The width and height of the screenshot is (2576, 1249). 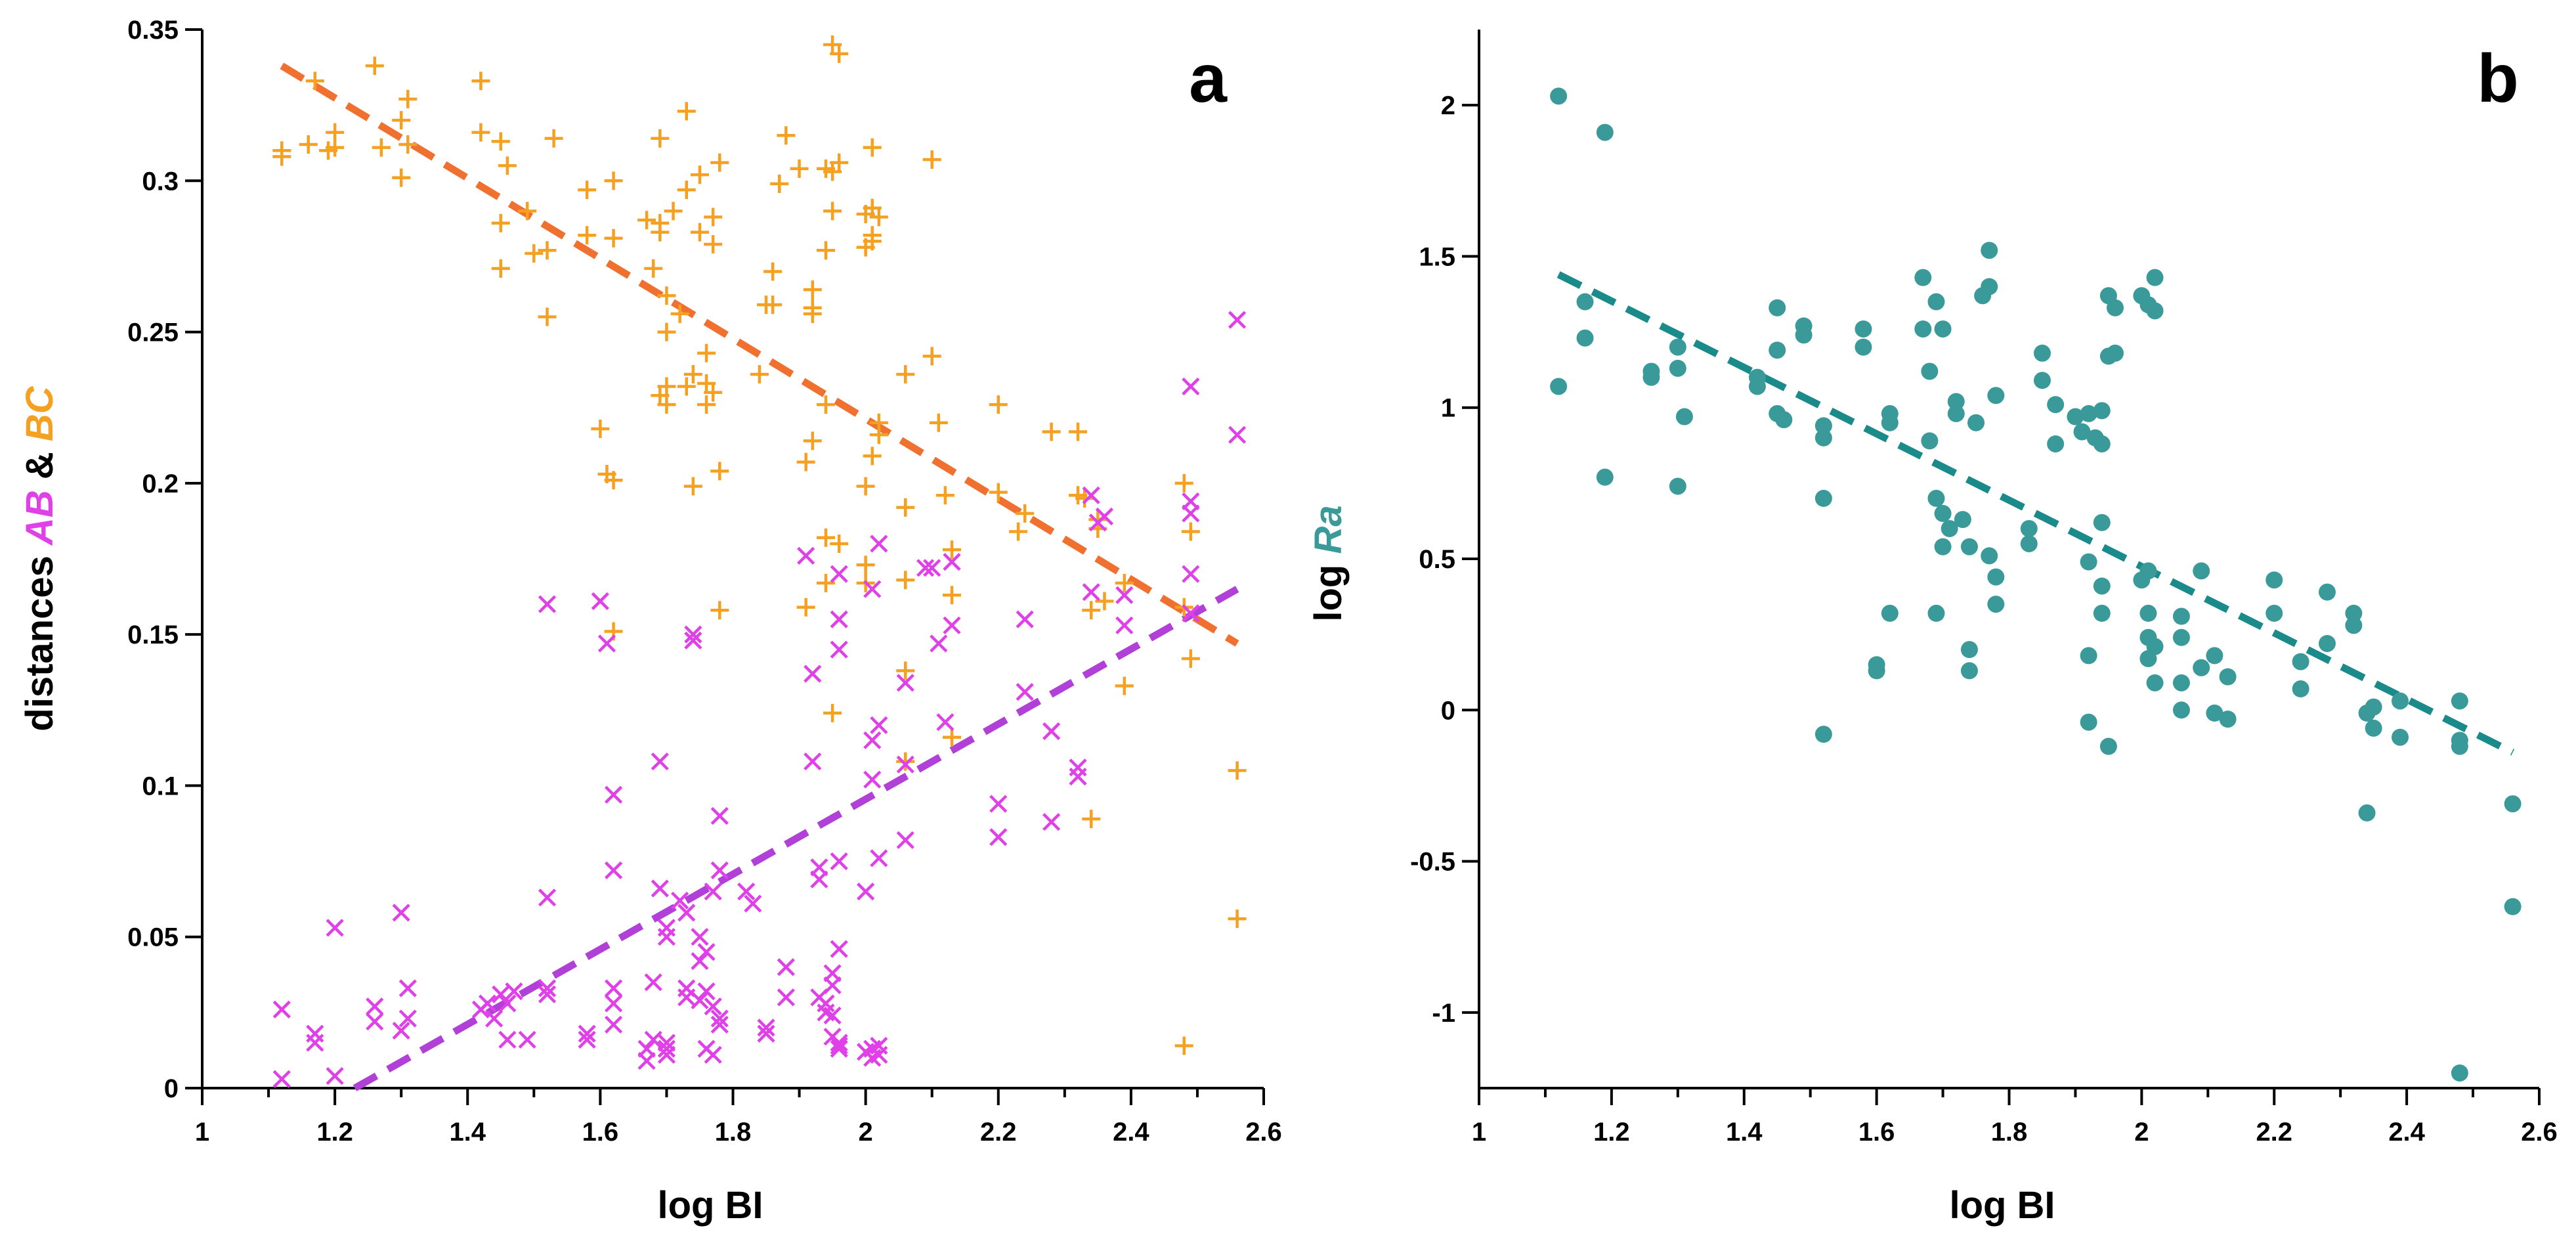 I want to click on trendline, so click(x=2035, y=514).